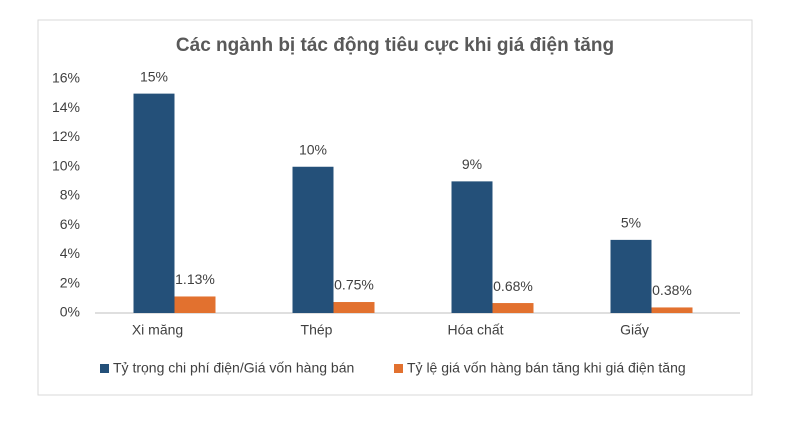  What do you see at coordinates (70, 224) in the screenshot?
I see `y-tick-label: 6%` at bounding box center [70, 224].